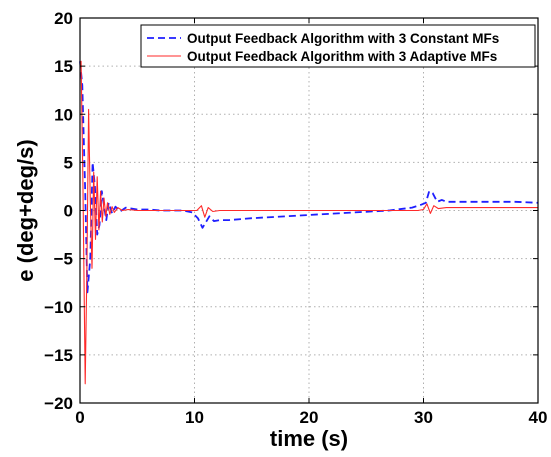 The height and width of the screenshot is (457, 551). What do you see at coordinates (58, 403) in the screenshot?
I see `y-tick-label: −20` at bounding box center [58, 403].